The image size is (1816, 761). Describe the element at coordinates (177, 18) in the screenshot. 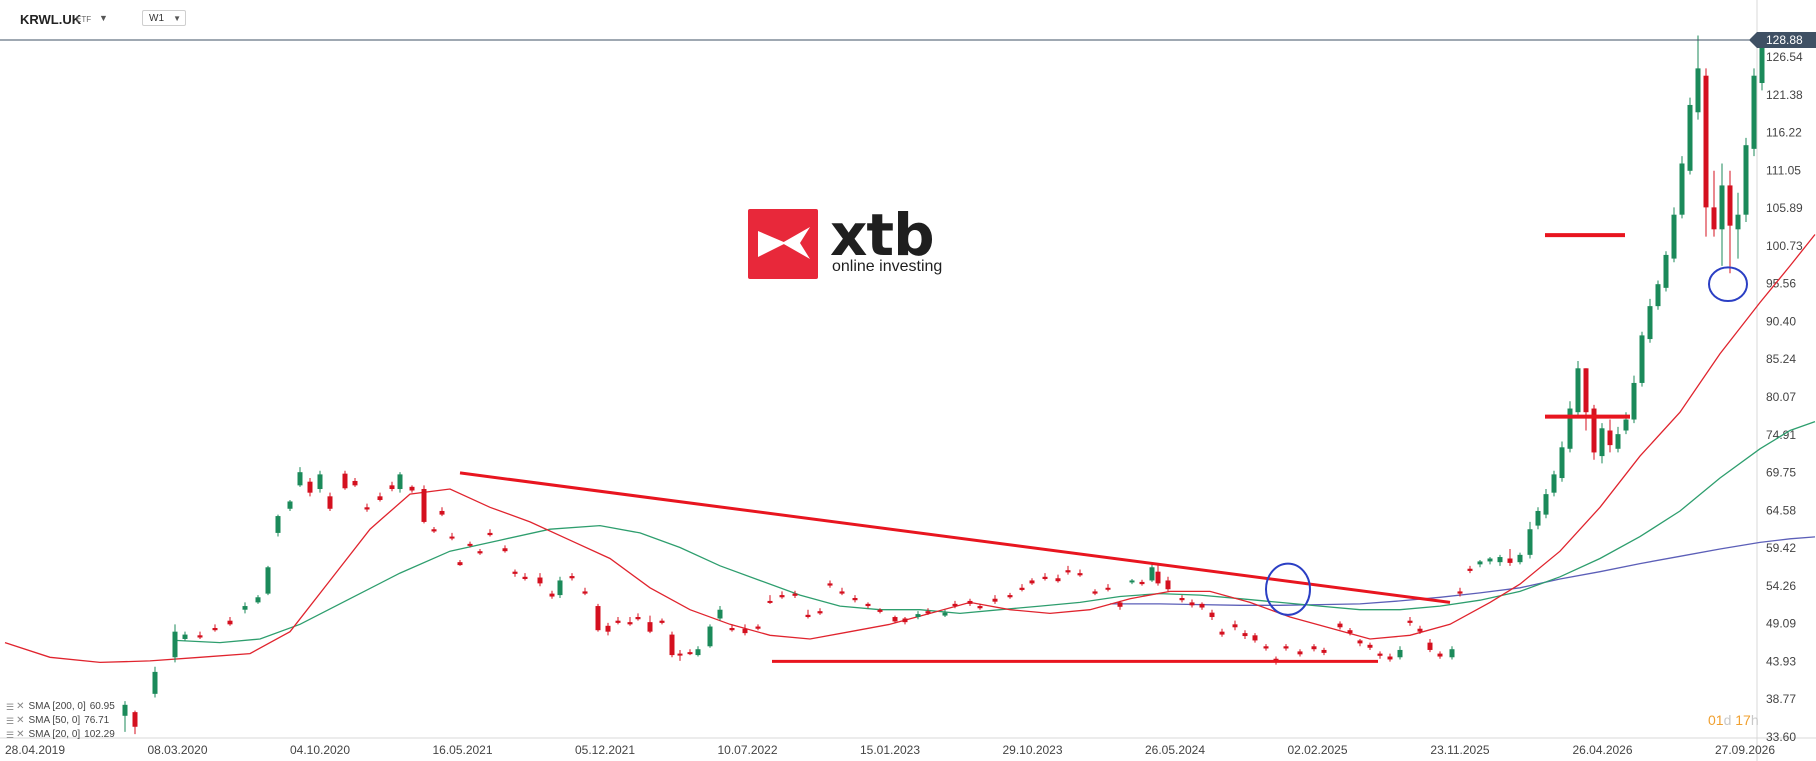

I see `chevron-down-icon: ▼` at that location.